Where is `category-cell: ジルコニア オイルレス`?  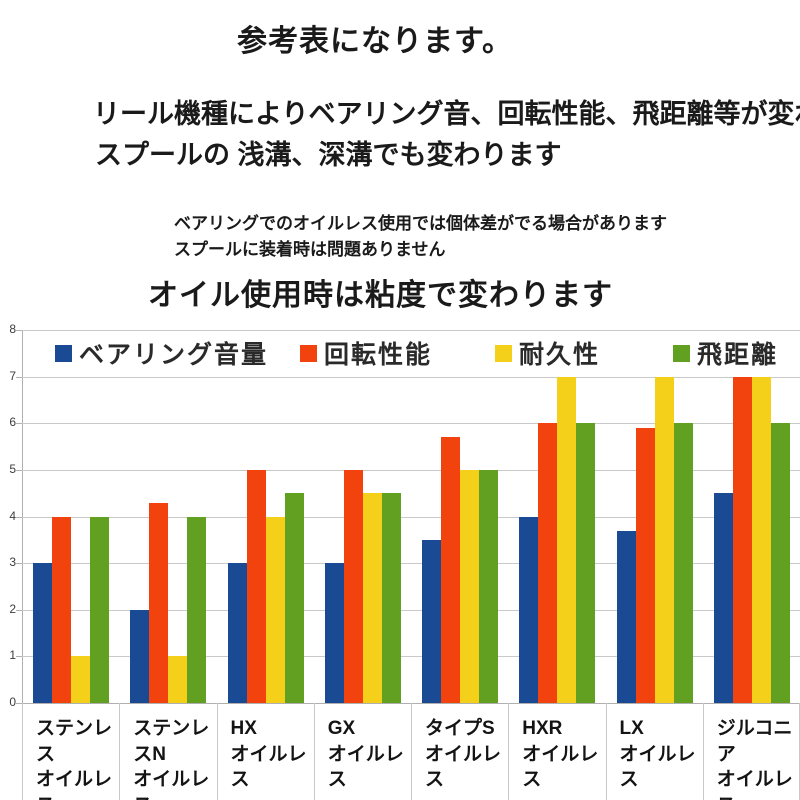 category-cell: ジルコニア オイルレス is located at coordinates (751, 751).